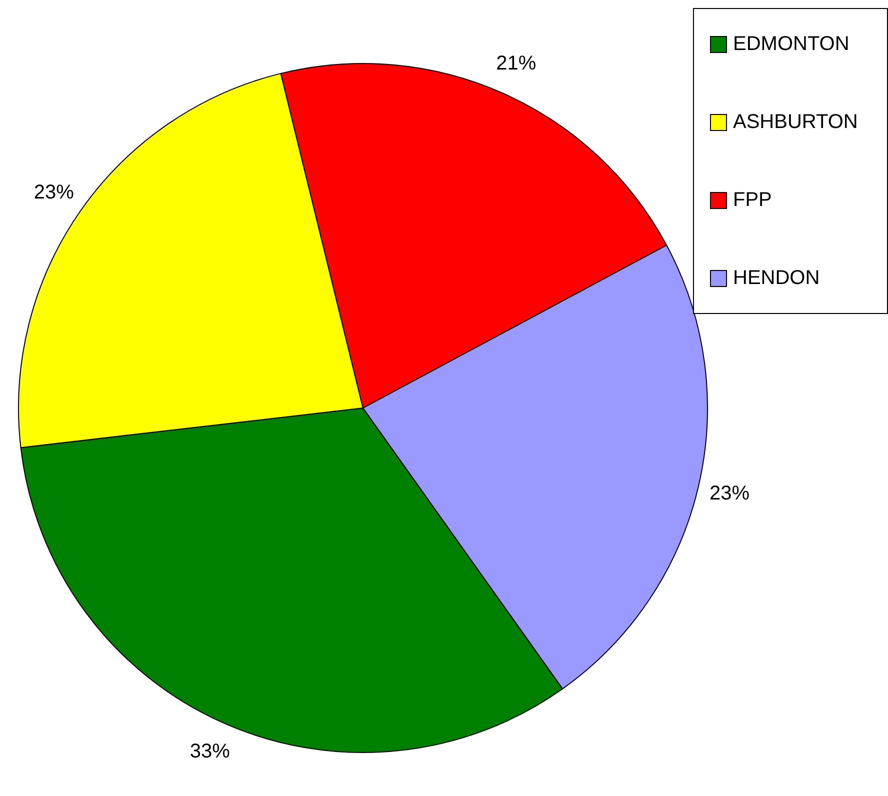 The image size is (888, 796). I want to click on legend-label: ASHBURTON, so click(795, 122).